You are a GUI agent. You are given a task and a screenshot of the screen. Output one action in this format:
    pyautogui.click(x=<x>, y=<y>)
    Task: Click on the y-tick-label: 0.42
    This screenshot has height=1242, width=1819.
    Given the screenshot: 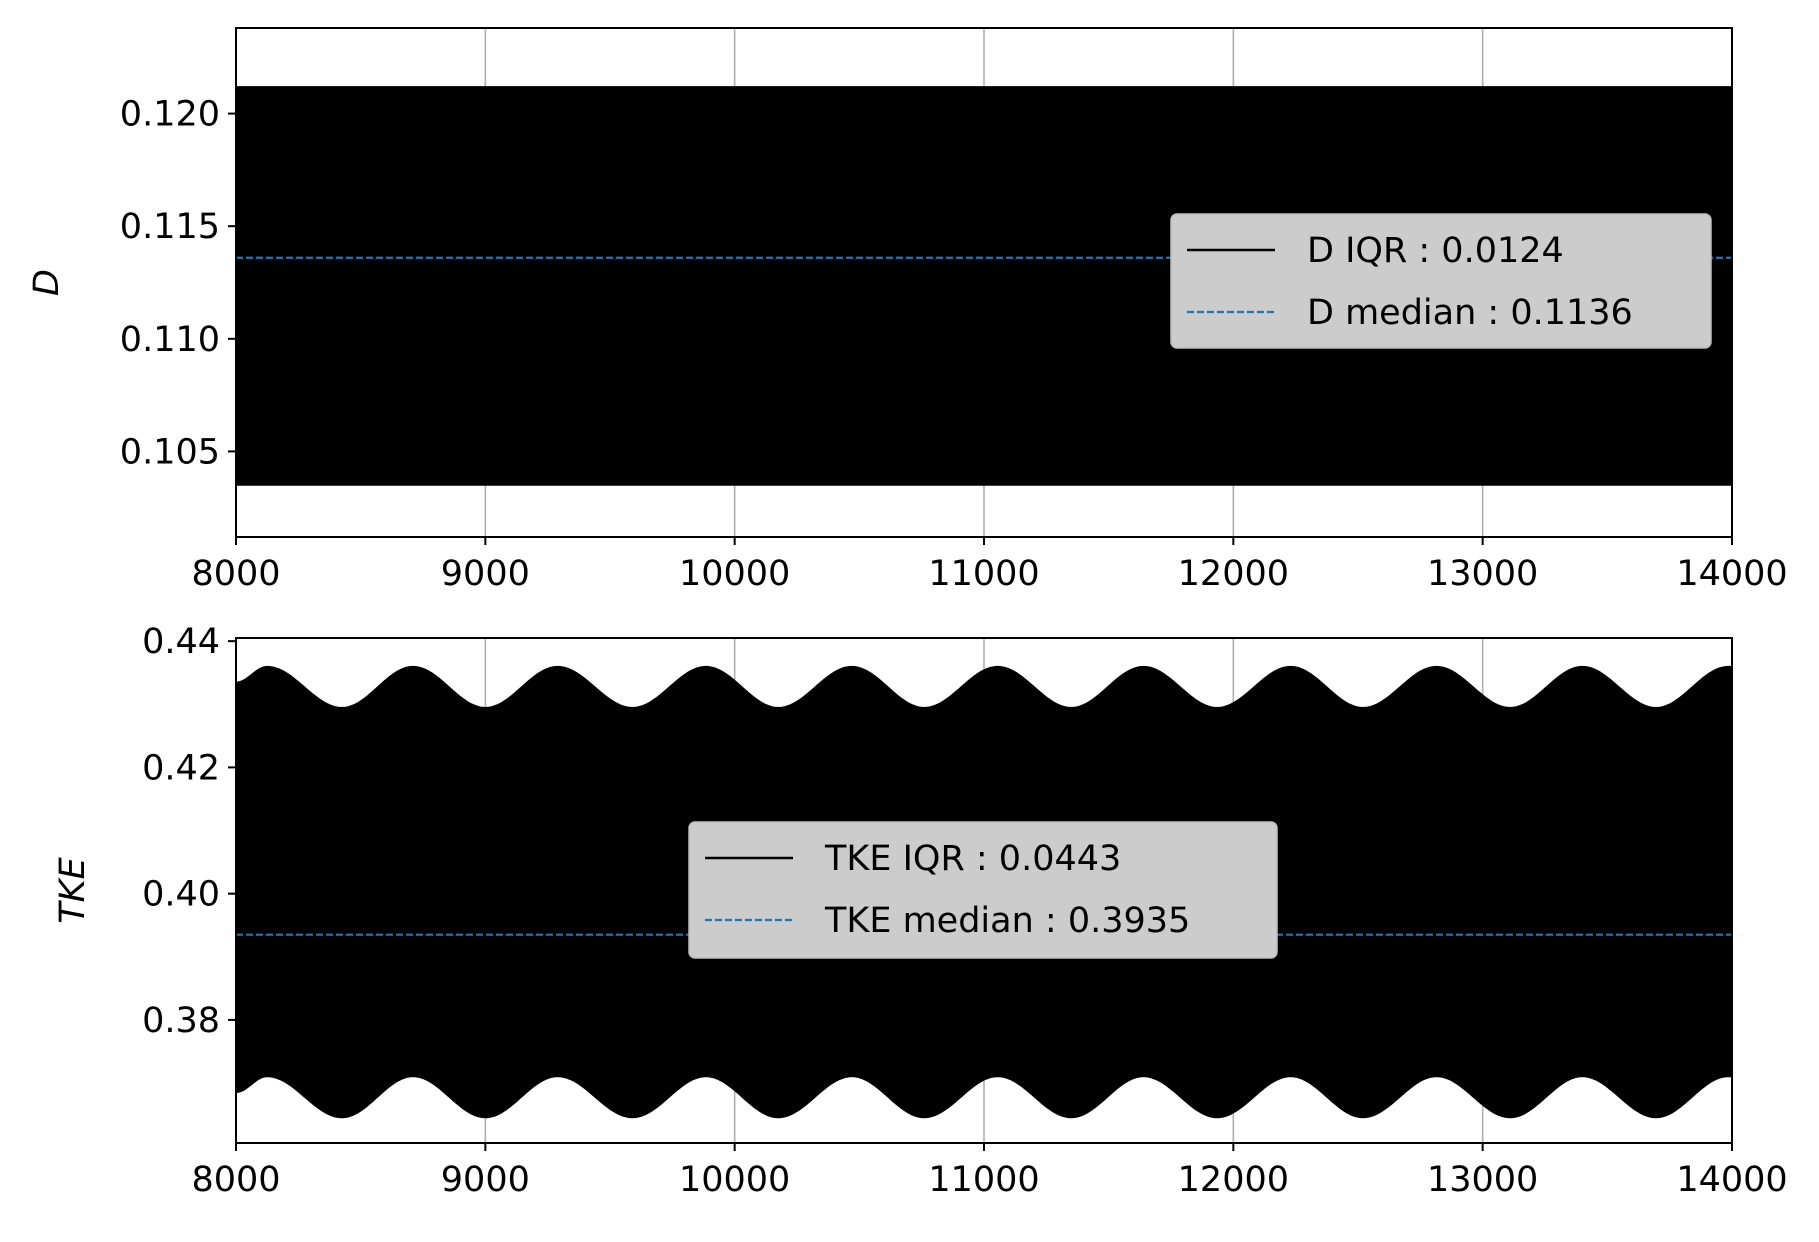 What is the action you would take?
    pyautogui.click(x=181, y=768)
    